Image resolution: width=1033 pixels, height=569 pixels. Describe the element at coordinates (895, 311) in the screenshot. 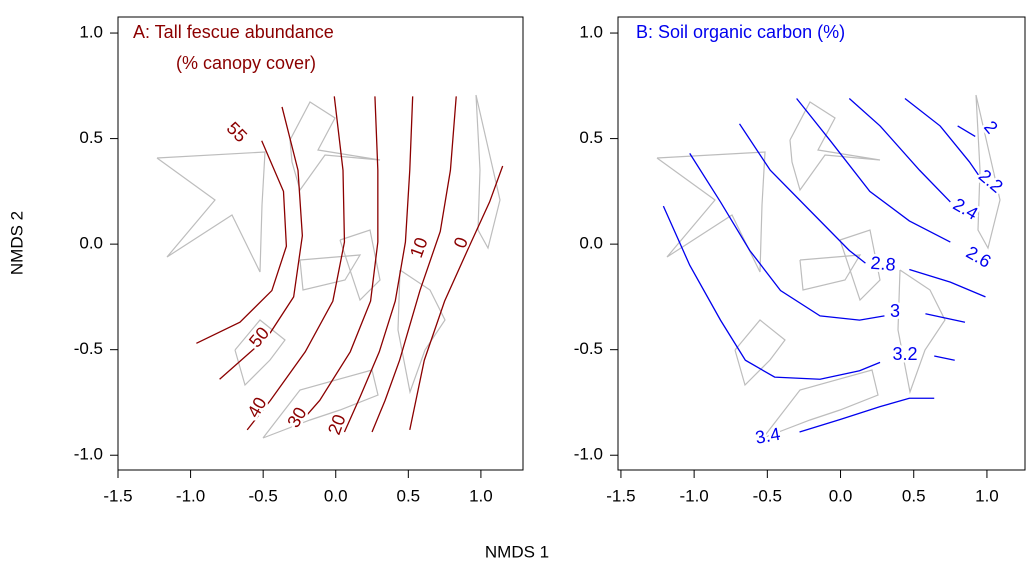

I see `contour-label: 3` at that location.